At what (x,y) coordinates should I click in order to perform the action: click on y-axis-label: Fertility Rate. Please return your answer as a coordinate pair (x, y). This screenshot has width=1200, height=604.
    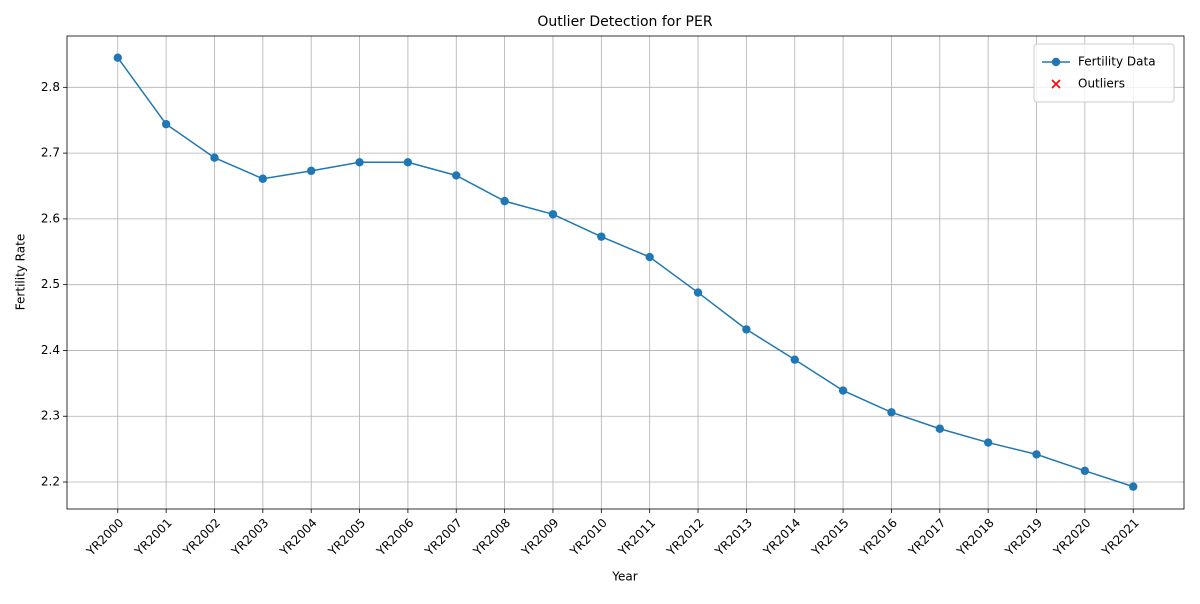
    Looking at the image, I should click on (21, 272).